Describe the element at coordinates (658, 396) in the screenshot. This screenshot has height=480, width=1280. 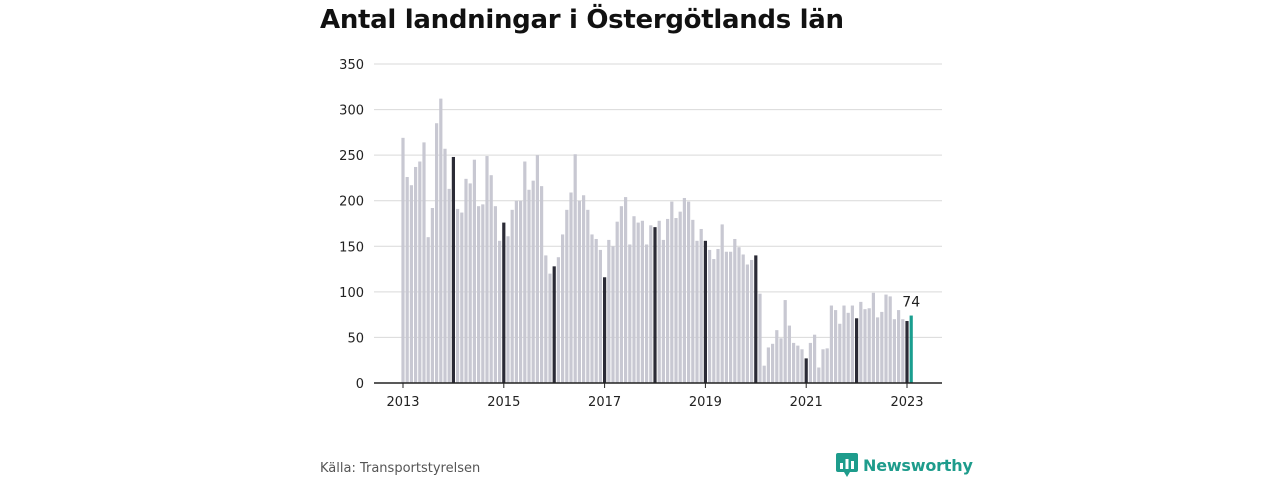
I see `x-axis: 2013 2015 2017 2019 2021 2023` at that location.